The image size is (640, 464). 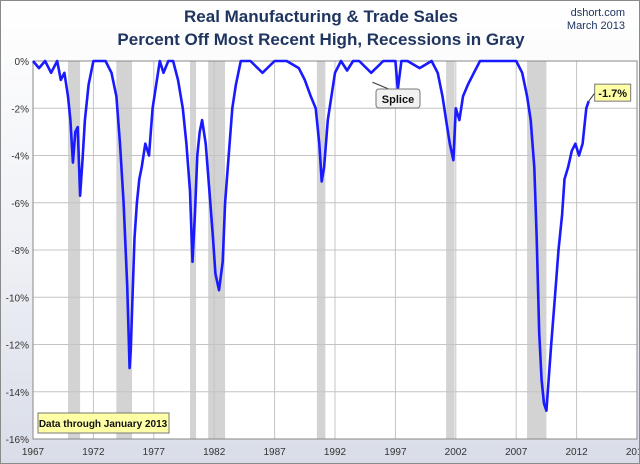 I want to click on x-tick-label: 1977, so click(x=154, y=452).